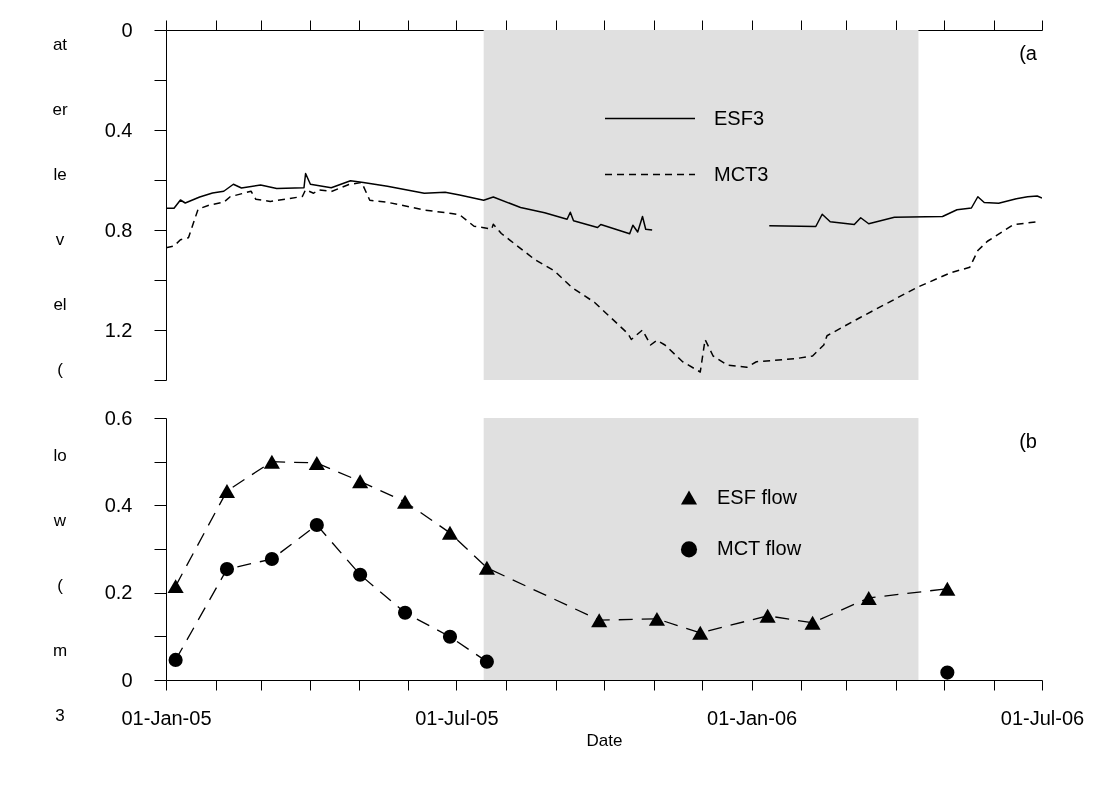 The height and width of the screenshot is (792, 1118). Describe the element at coordinates (118, 329) in the screenshot. I see `y-tick-label: 1.2` at that location.